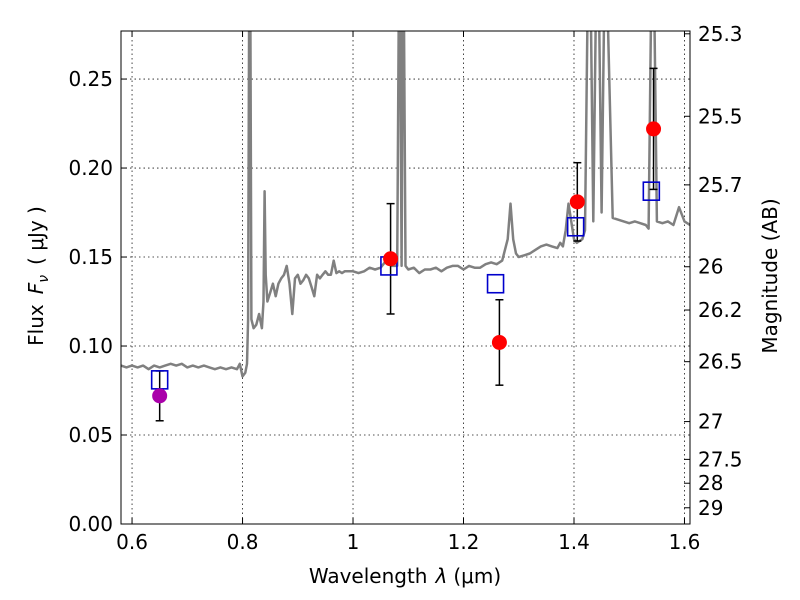 The width and height of the screenshot is (800, 600). What do you see at coordinates (477, 576) in the screenshot?
I see `x-axis-label-unit: (μm)` at bounding box center [477, 576].